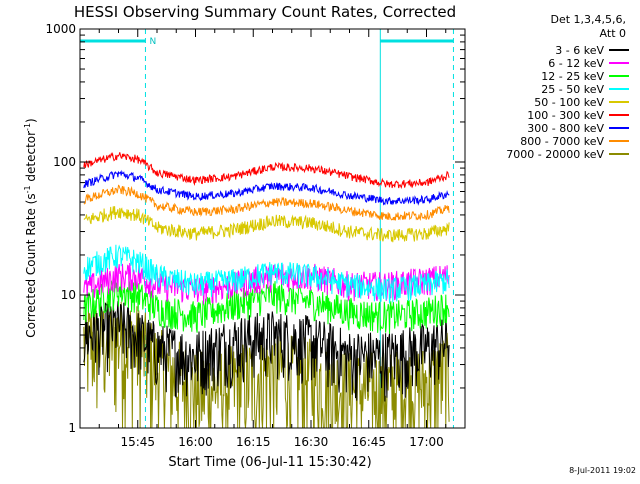 This screenshot has width=640, height=484. What do you see at coordinates (311, 442) in the screenshot?
I see `x-tick-label: 16:30` at bounding box center [311, 442].